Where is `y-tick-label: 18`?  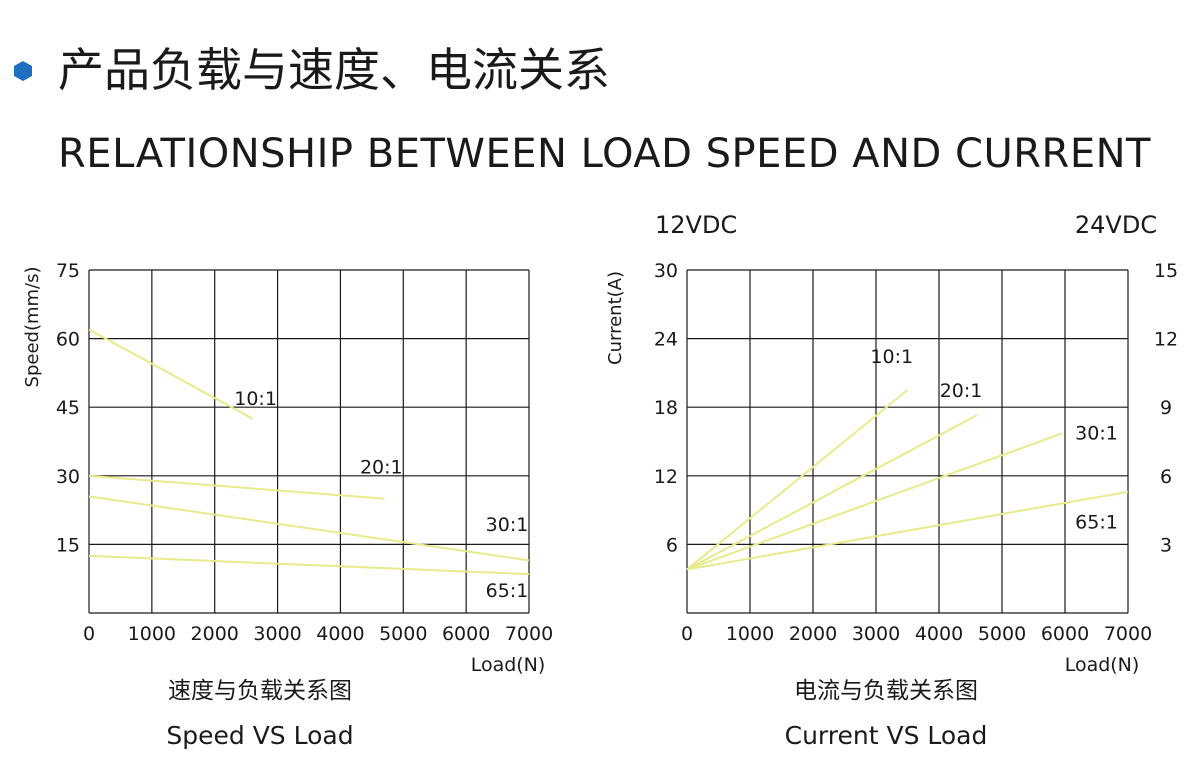
y-tick-label: 18 is located at coordinates (666, 408).